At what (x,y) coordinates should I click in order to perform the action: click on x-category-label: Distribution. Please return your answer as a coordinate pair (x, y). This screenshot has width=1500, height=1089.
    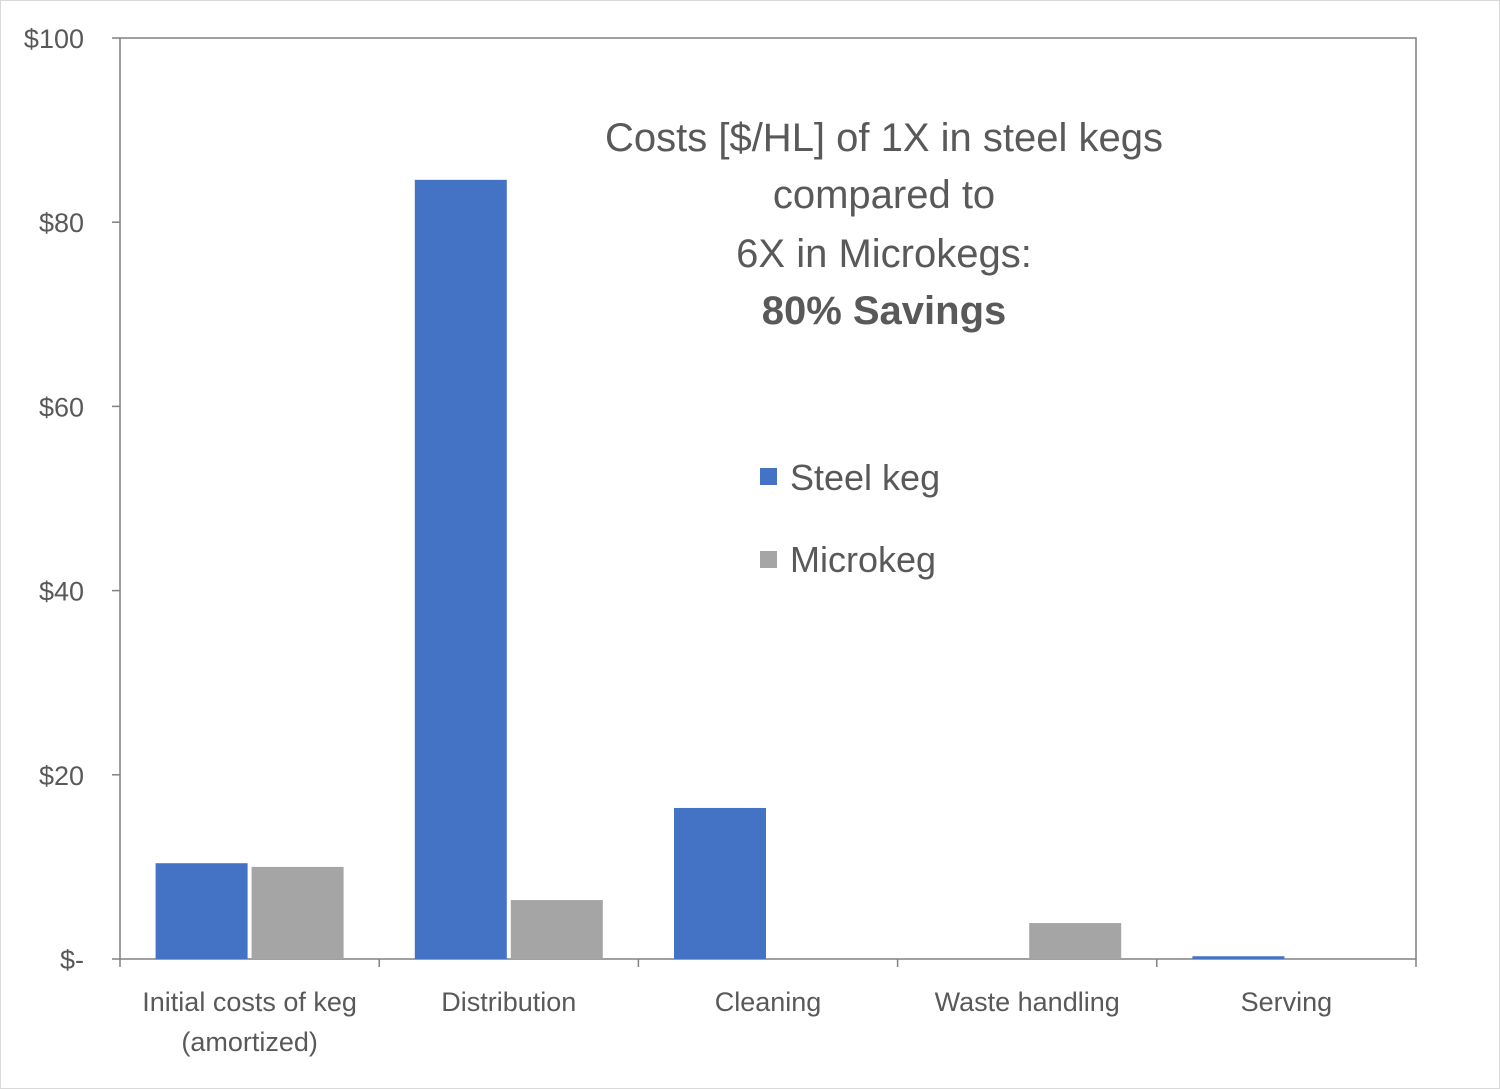
    Looking at the image, I should click on (508, 1002).